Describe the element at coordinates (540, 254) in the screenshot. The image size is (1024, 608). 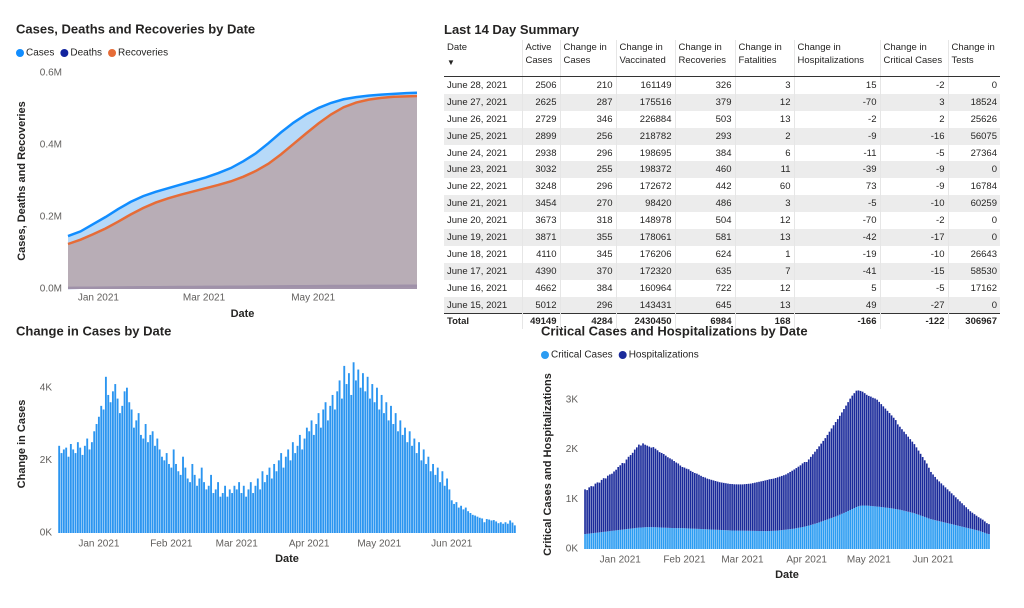
I see `table-cell: 4110` at that location.